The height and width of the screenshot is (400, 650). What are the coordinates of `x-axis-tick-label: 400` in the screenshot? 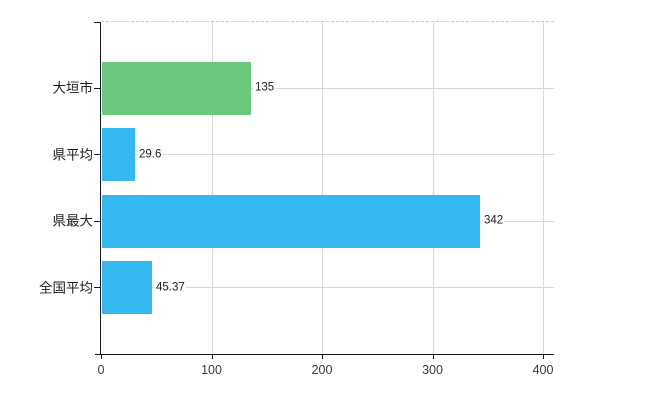 It's located at (543, 370).